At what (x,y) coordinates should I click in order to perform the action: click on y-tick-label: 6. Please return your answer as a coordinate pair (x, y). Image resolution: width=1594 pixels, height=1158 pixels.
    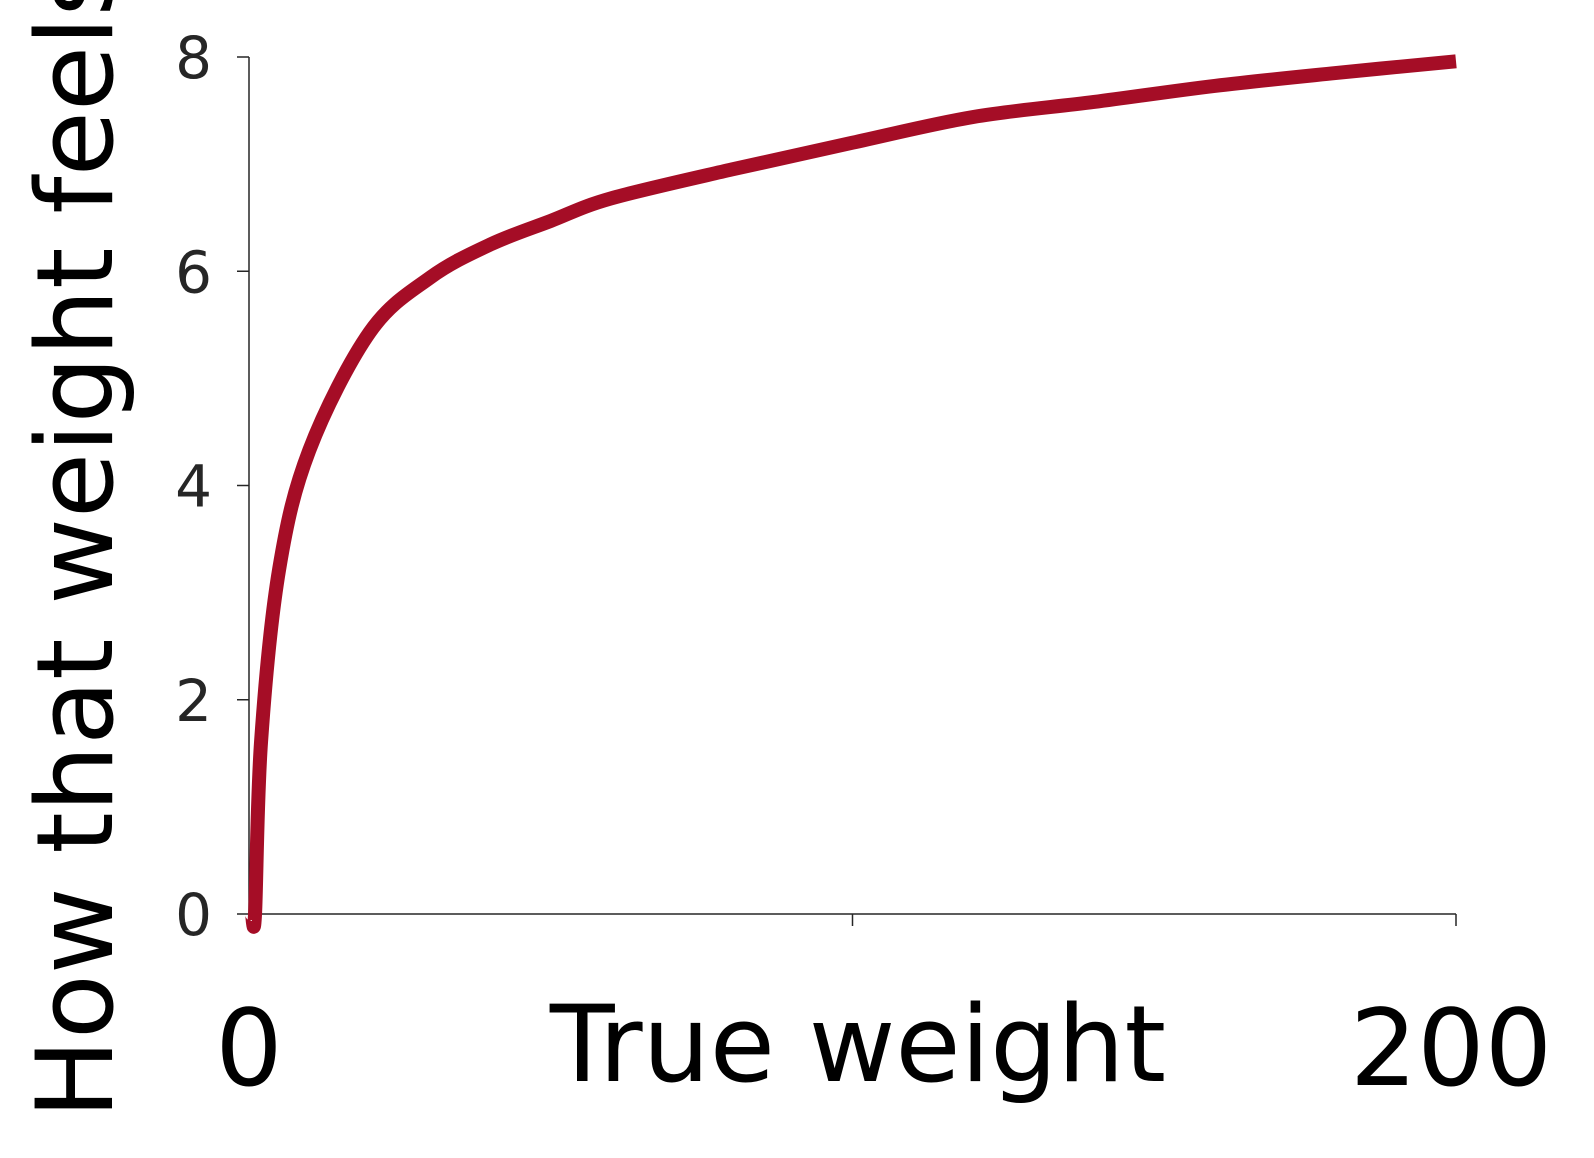
    Looking at the image, I should click on (193, 272).